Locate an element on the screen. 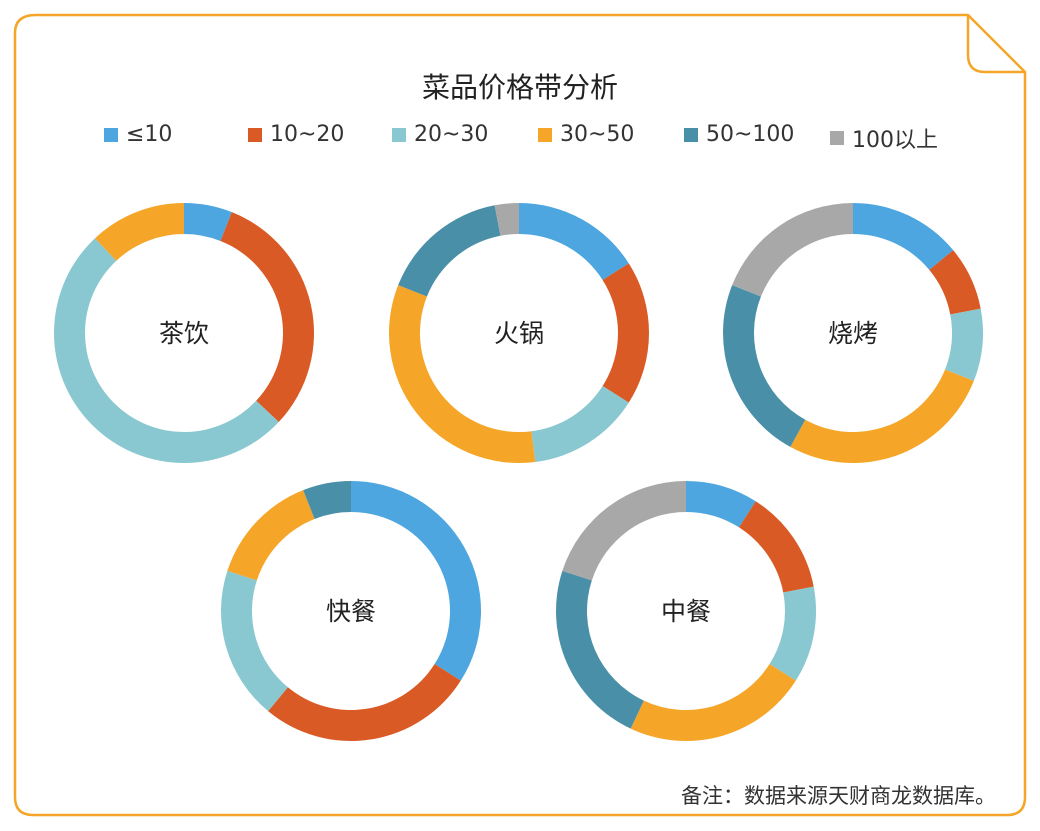 The width and height of the screenshot is (1040, 831). donut-label: 快餐 is located at coordinates (351, 611).